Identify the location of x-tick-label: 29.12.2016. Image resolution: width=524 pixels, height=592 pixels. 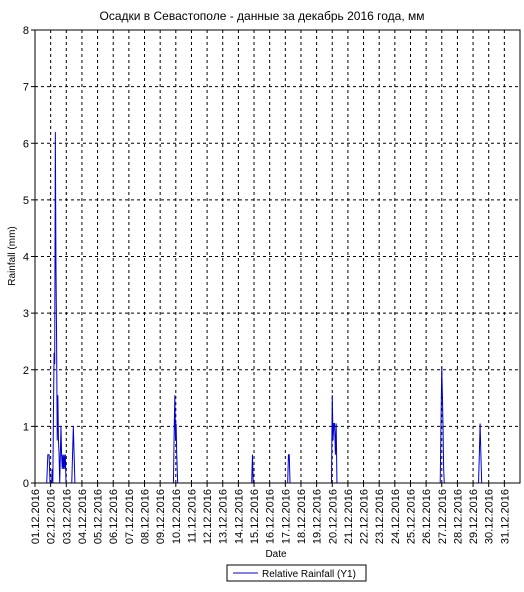
(474, 516).